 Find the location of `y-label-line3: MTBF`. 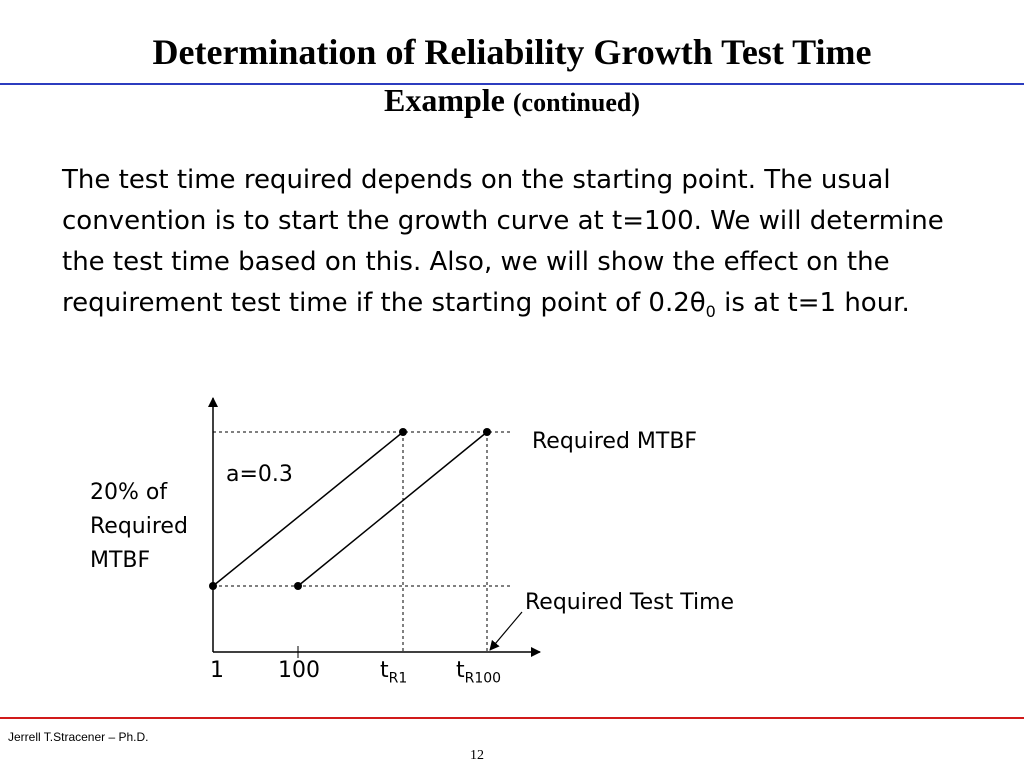

y-label-line3: MTBF is located at coordinates (120, 560).